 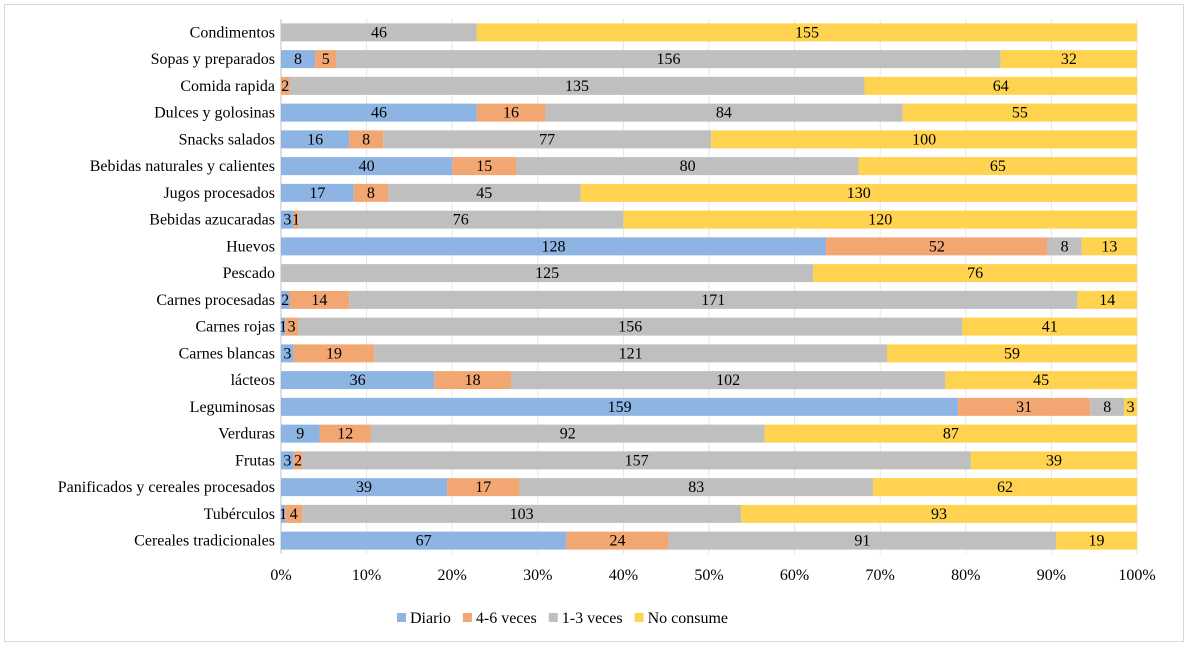 I want to click on category-label: Carnes rojas, so click(x=235, y=327).